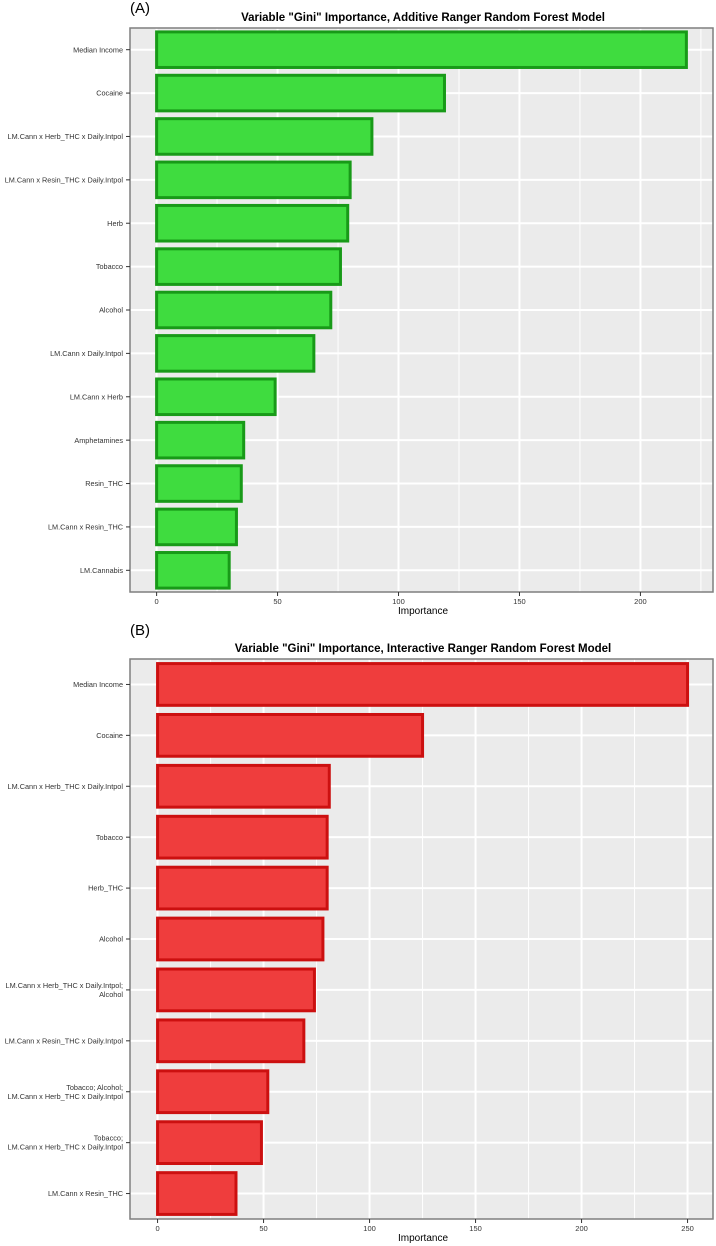 This screenshot has height=1246, width=716. Describe the element at coordinates (115, 223) in the screenshot. I see `y-tick-label: Herb` at that location.